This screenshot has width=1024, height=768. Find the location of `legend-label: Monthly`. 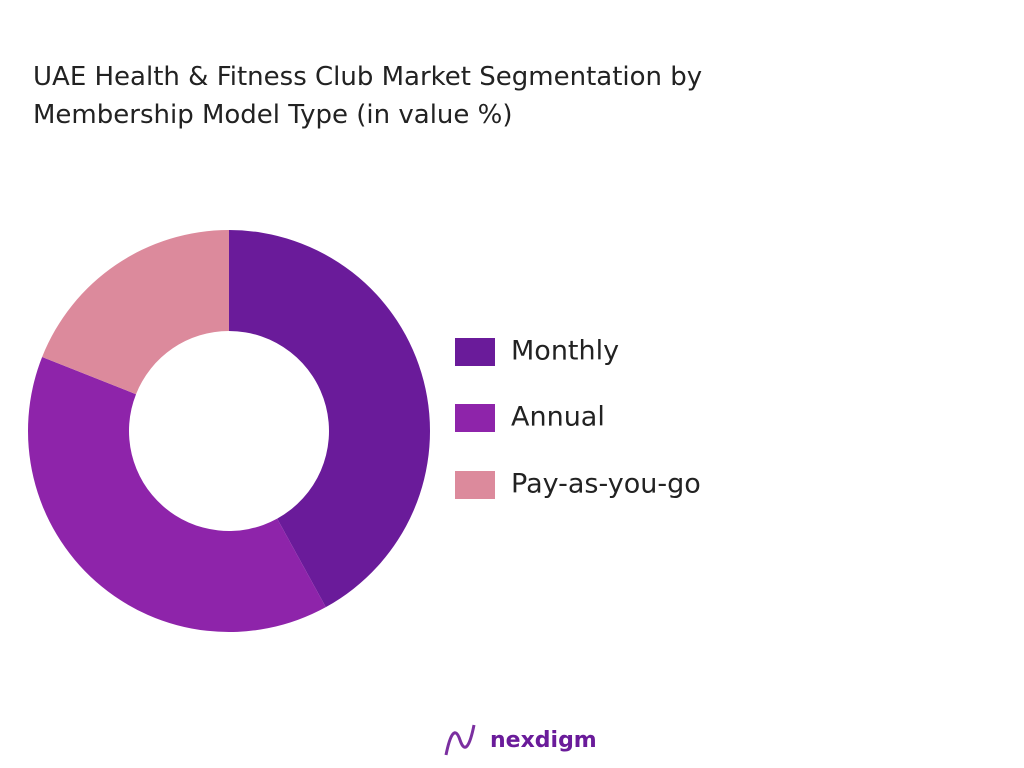

legend-label: Monthly is located at coordinates (565, 351).